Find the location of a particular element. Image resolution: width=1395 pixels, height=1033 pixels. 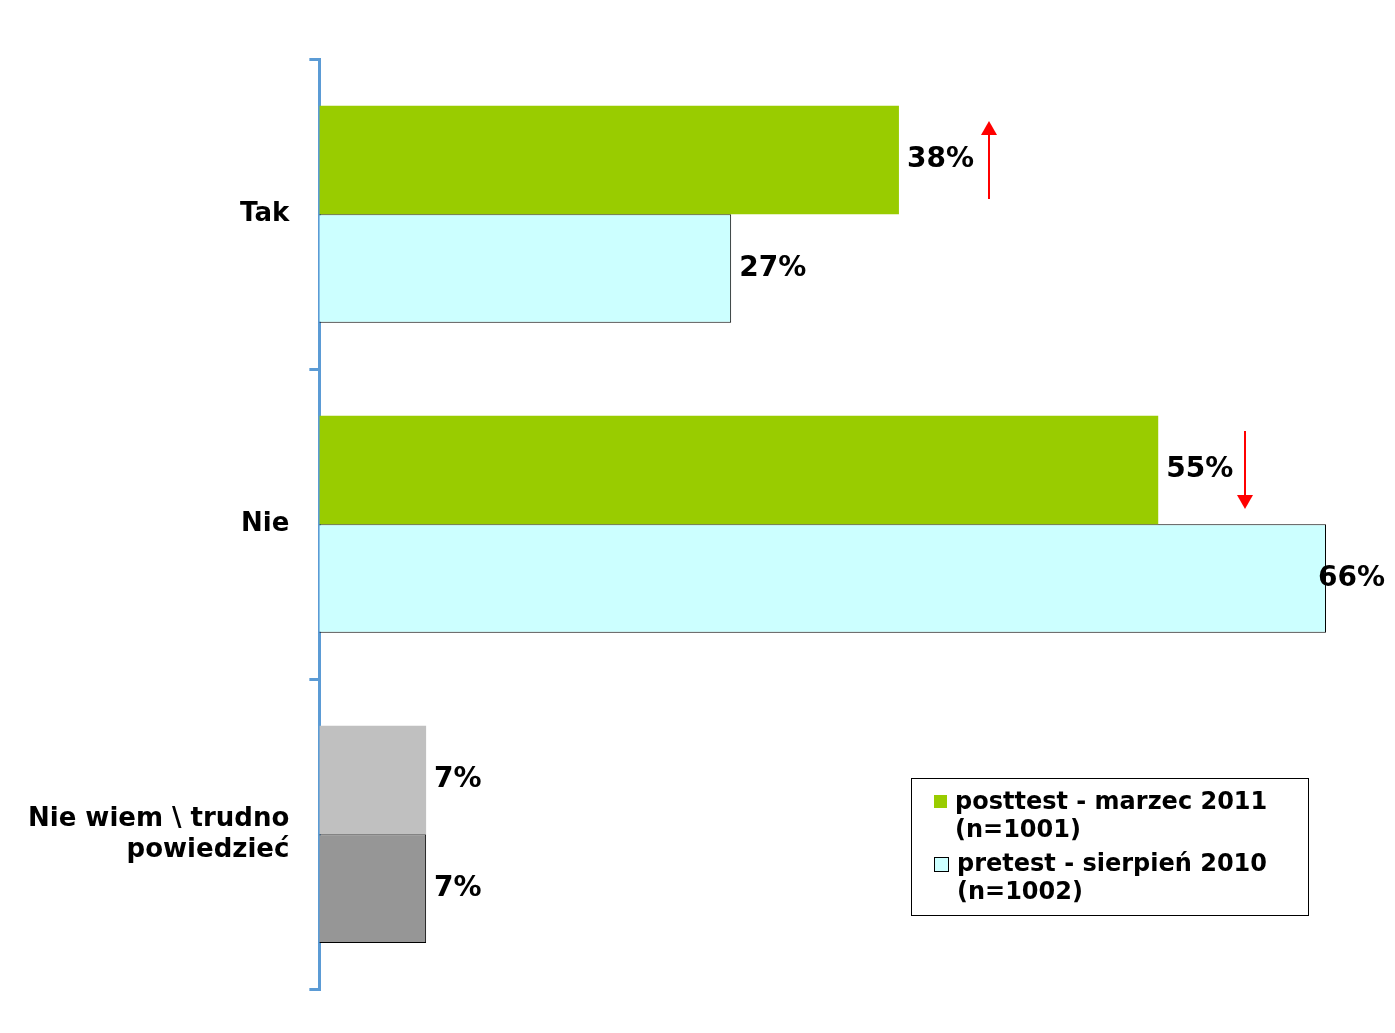

legend-label: posttest - marzec 2011 (n=1001) is located at coordinates (1112, 815).